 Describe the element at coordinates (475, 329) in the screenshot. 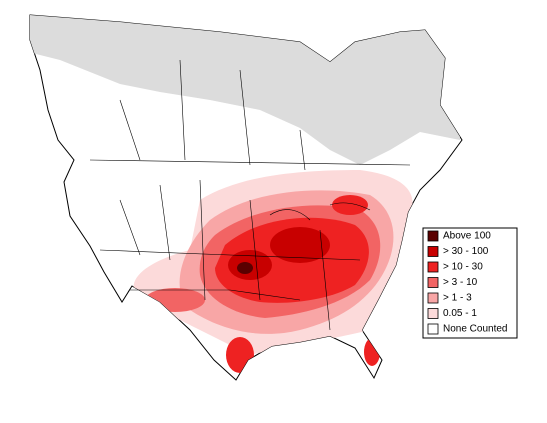

I see `legend-label: None Counted` at that location.